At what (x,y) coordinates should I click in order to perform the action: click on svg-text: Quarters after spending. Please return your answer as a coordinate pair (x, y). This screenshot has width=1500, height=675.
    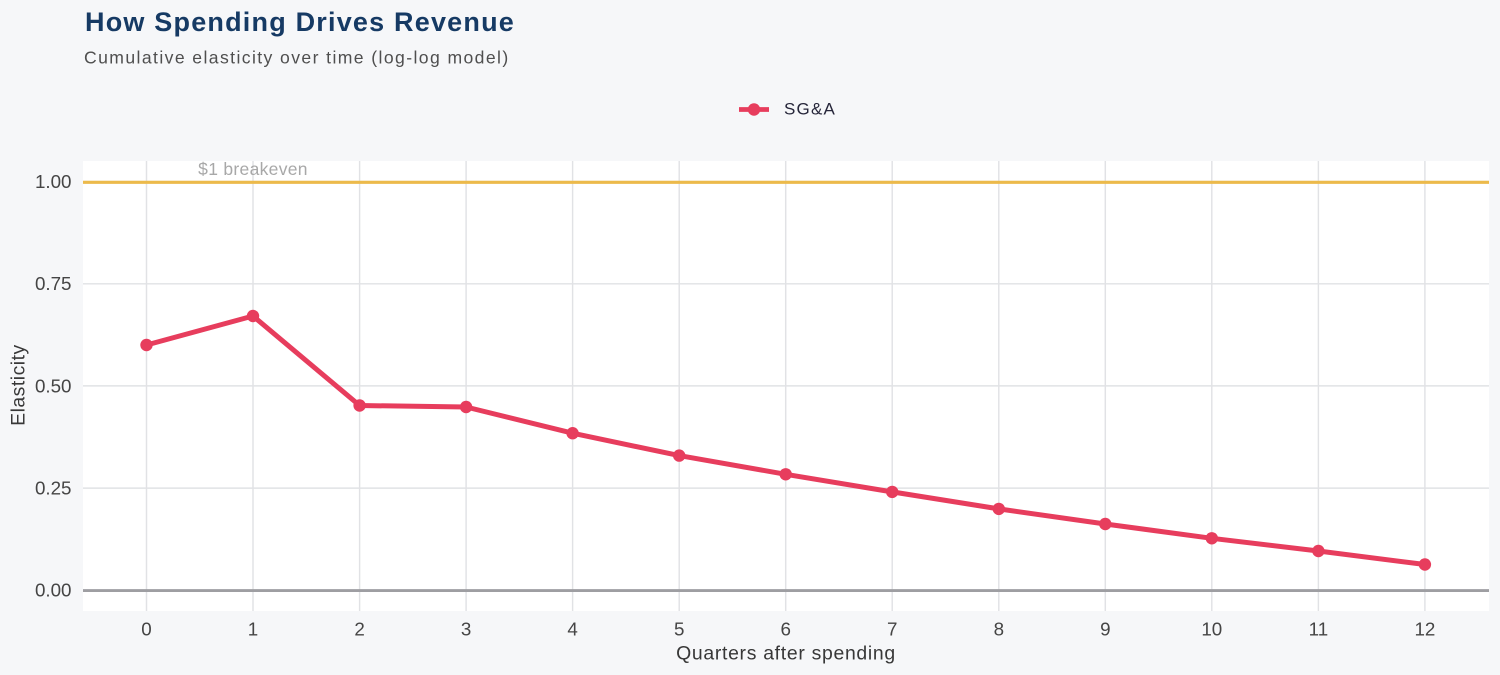
    Looking at the image, I should click on (786, 654).